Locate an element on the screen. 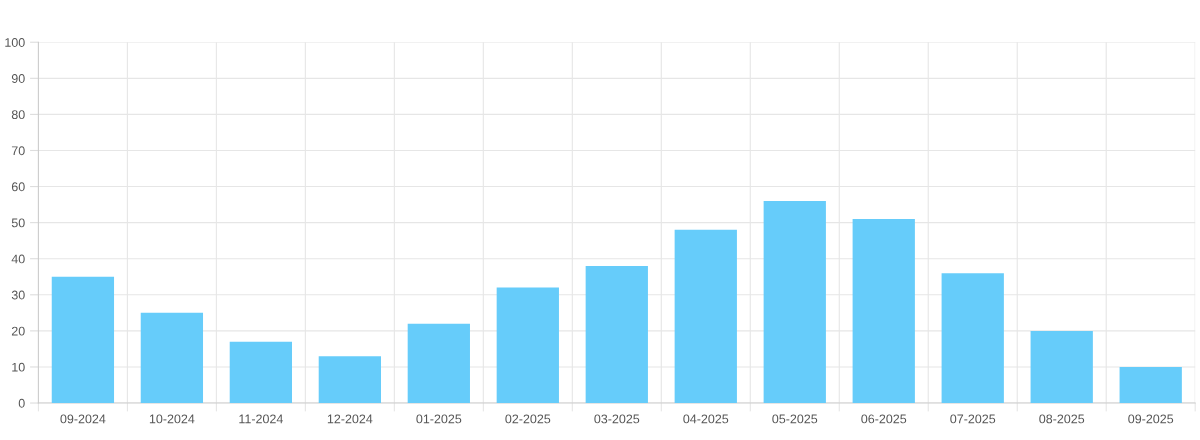 This screenshot has height=440, width=1200. x-tick-label: 05-2025 is located at coordinates (795, 419).